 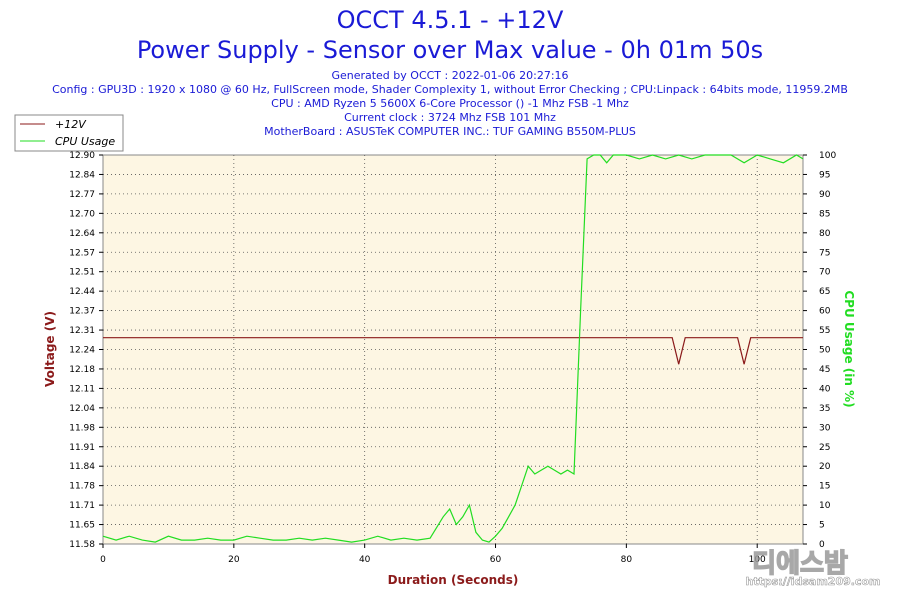 I want to click on y2-tick-label: 30, so click(x=825, y=428).